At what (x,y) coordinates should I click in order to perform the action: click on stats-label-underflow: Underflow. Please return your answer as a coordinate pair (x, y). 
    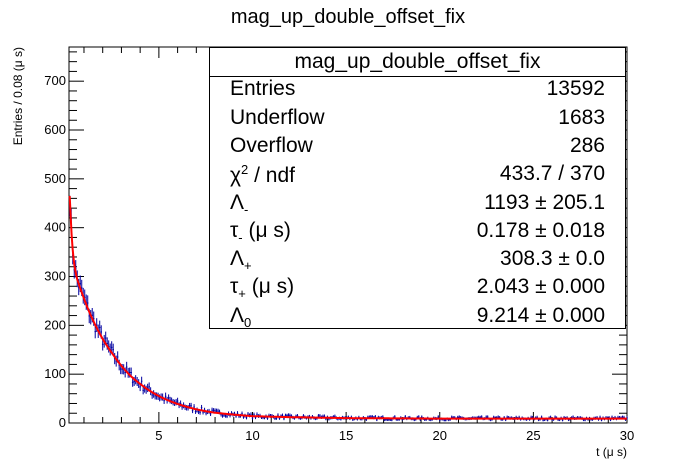
    Looking at the image, I should click on (277, 117).